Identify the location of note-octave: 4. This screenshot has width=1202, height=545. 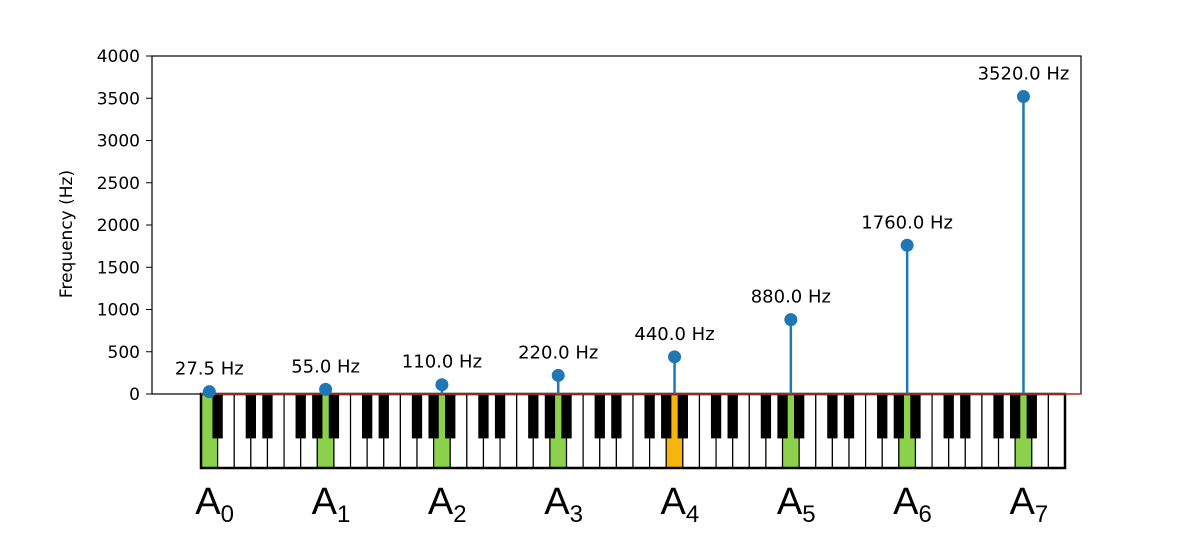
(692, 514).